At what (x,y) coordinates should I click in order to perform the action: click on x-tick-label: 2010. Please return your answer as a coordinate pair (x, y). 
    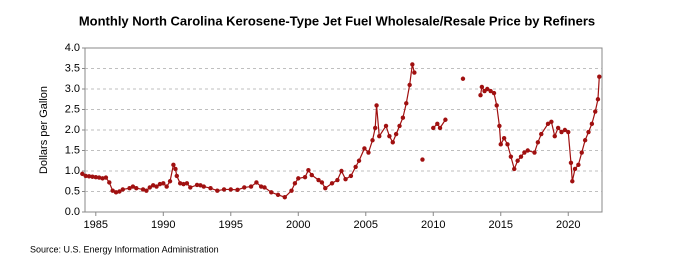
    Looking at the image, I should click on (433, 225).